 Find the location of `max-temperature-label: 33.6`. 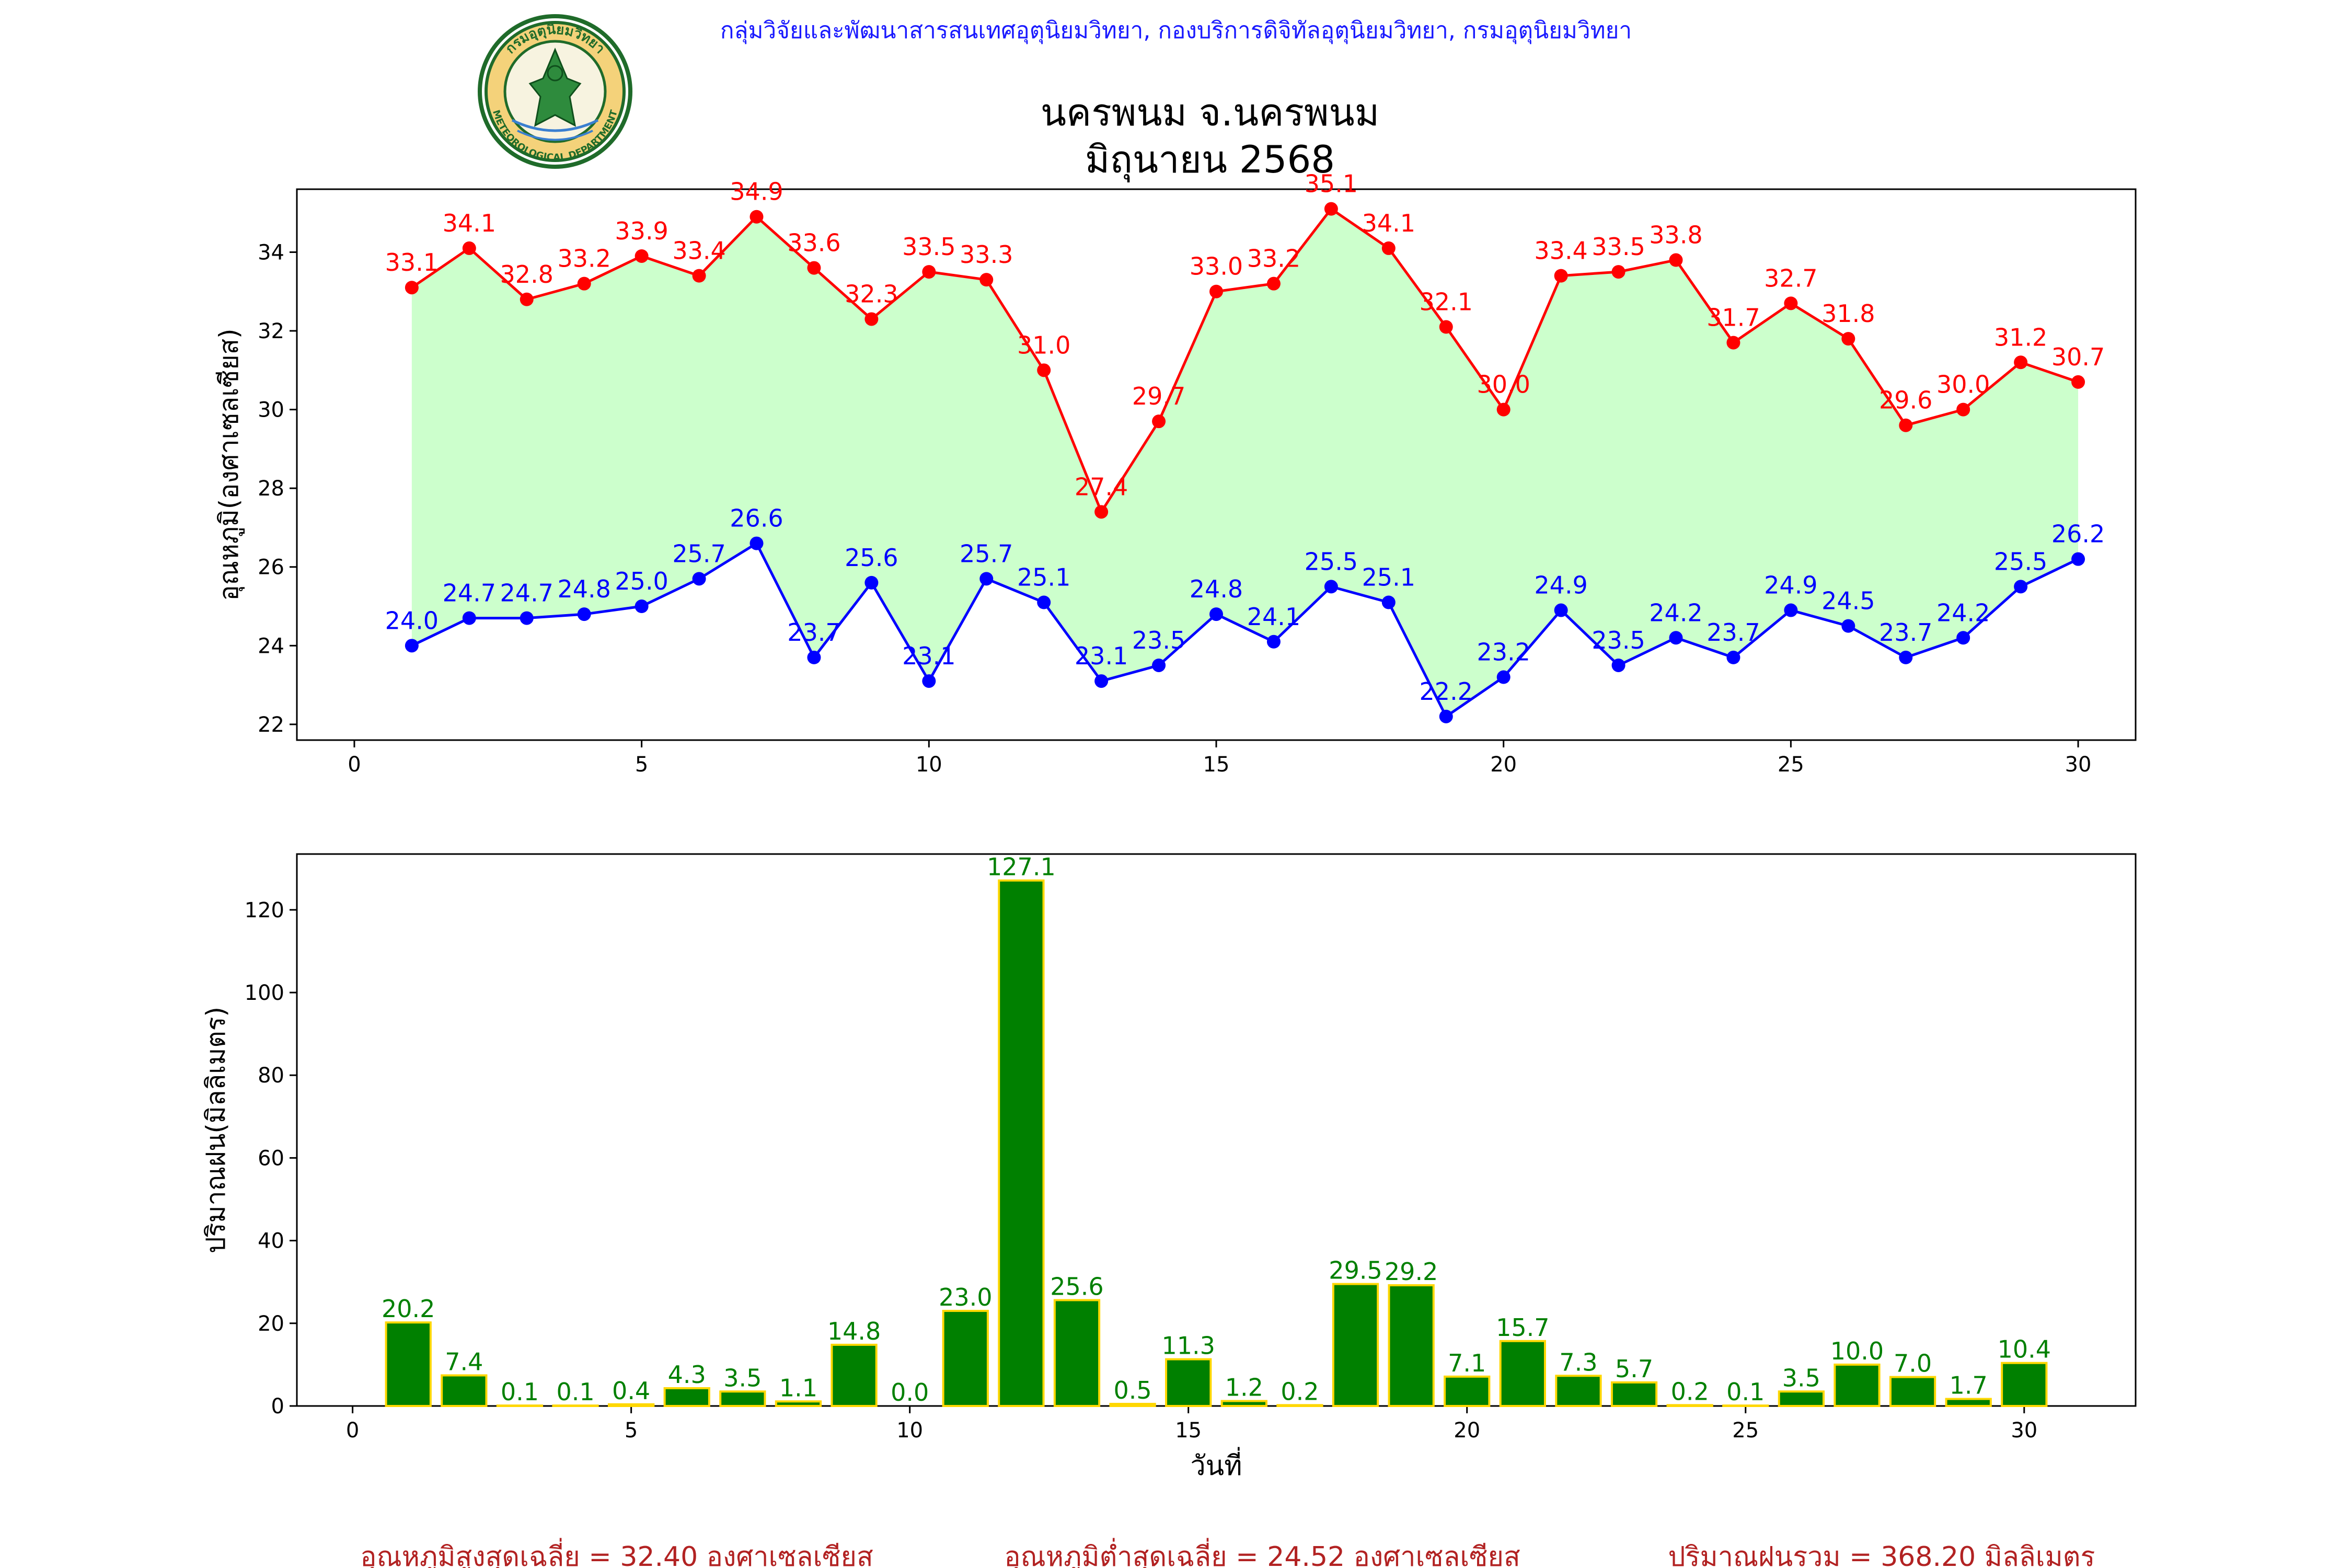

max-temperature-label: 33.6 is located at coordinates (813, 243).